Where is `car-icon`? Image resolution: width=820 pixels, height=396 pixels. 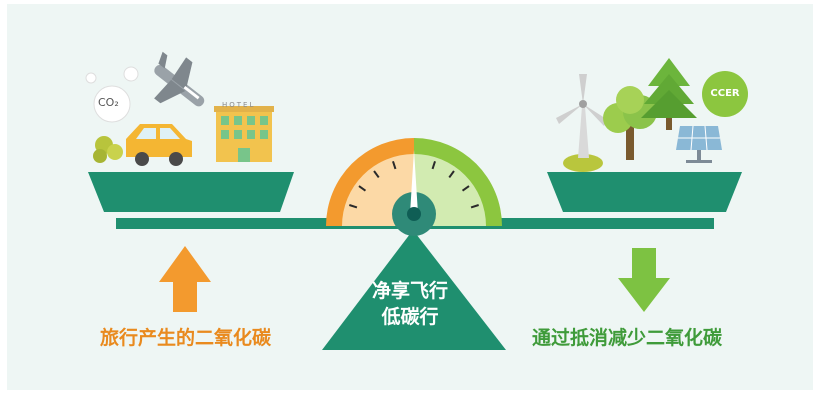 car-icon is located at coordinates (142, 145).